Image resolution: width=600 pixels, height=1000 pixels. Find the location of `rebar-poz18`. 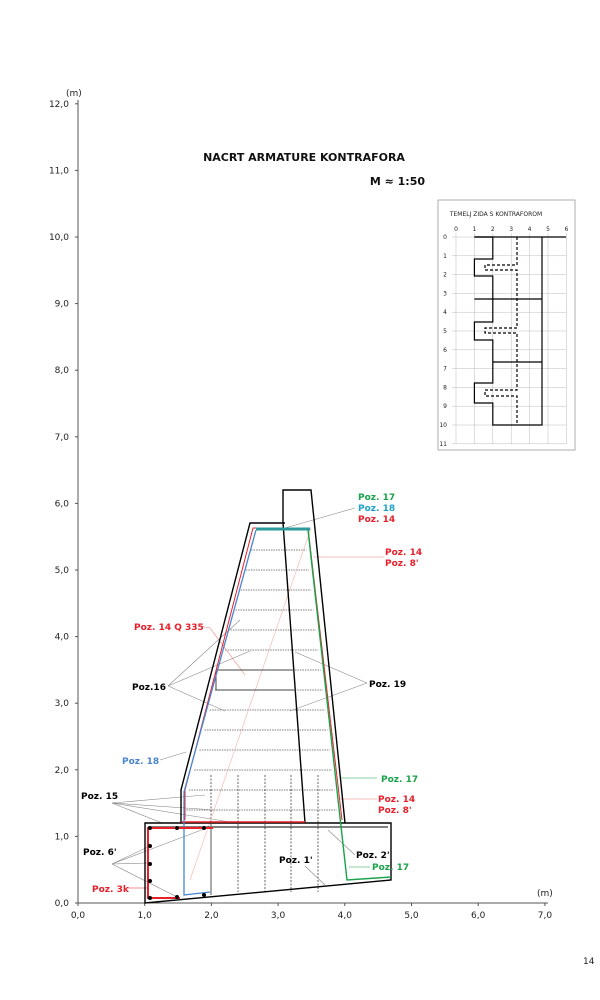

rebar-poz18 is located at coordinates (220, 712).